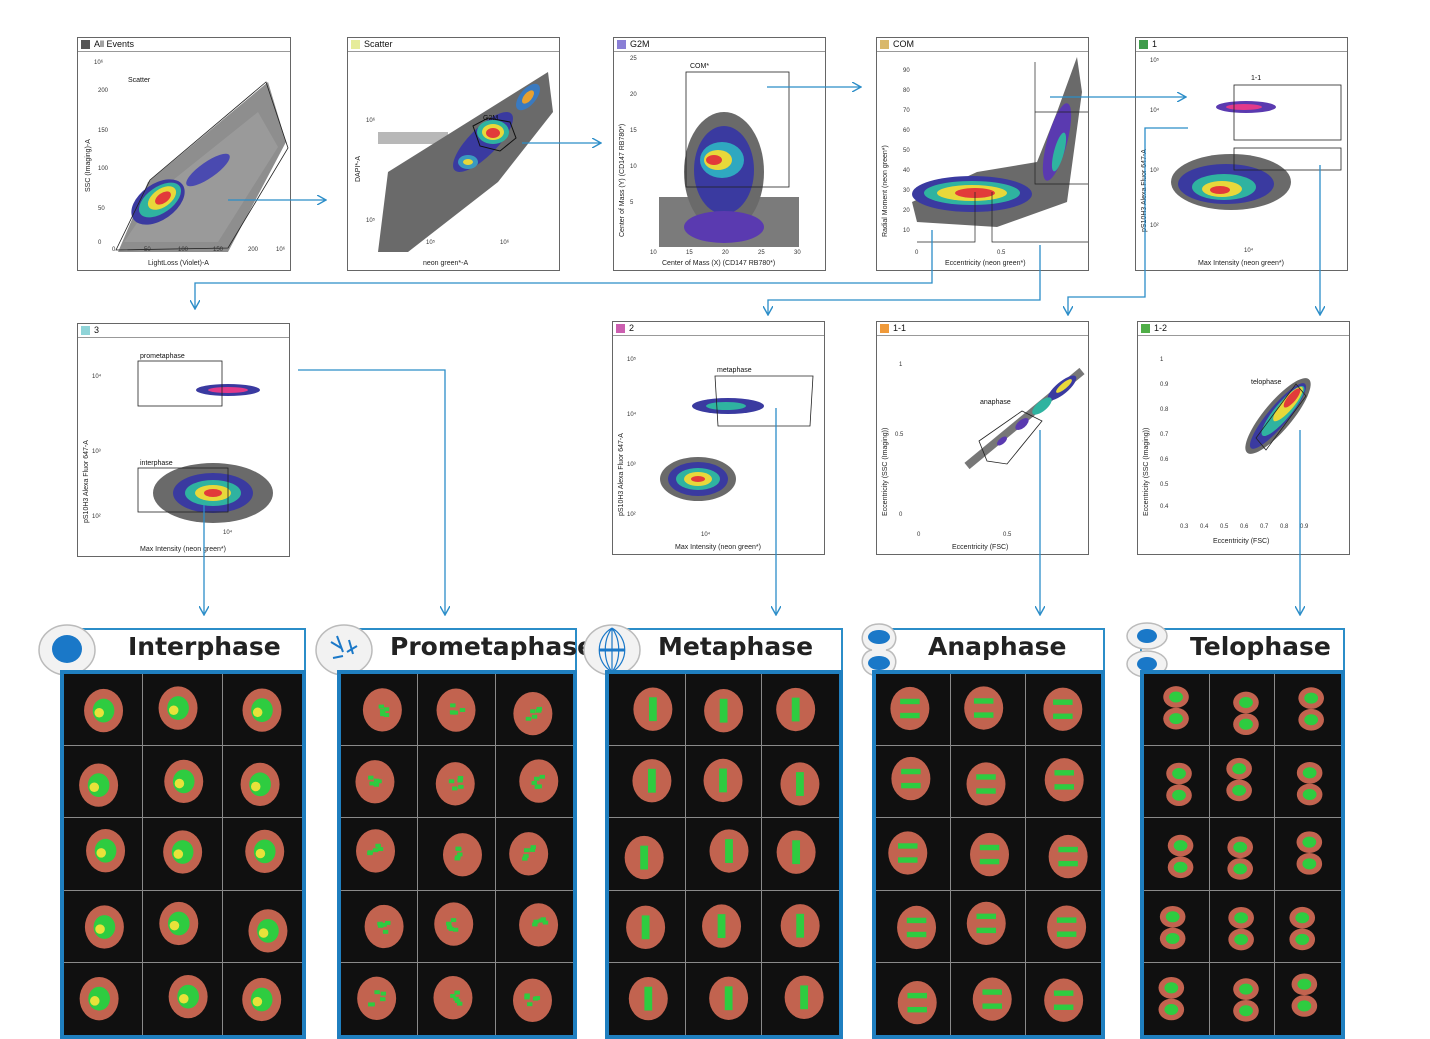  What do you see at coordinates (632, 414) in the screenshot?
I see `y-tick: 10⁴` at bounding box center [632, 414].